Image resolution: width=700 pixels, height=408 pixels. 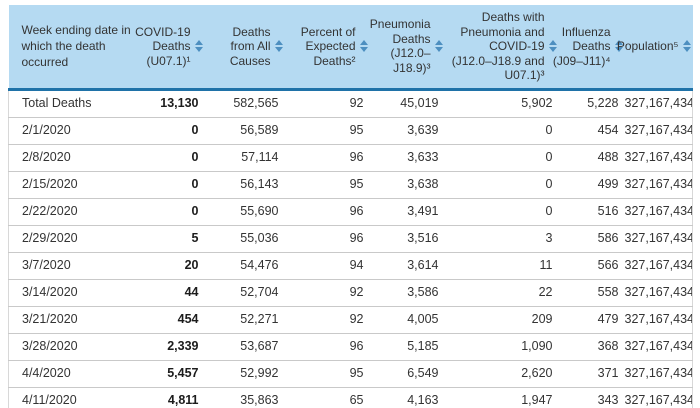 I want to click on column-header-percent-expected: Percent of Expected Deaths², so click(x=327, y=48).